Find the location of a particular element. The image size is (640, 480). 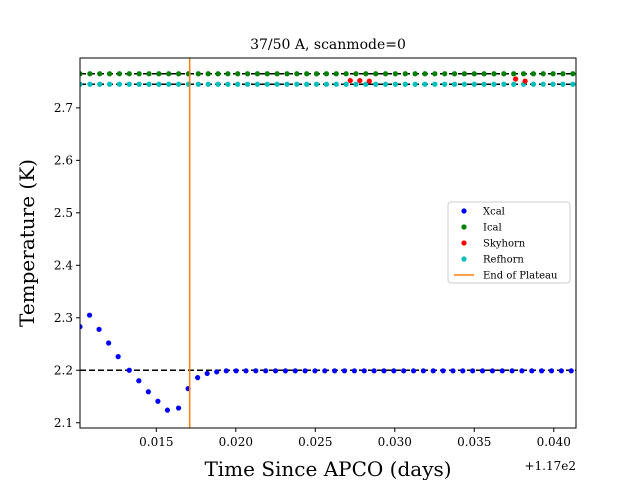

y-axis: 2.1 2.2 2.3 2.4 2.5 2.6 2.7 is located at coordinates (67, 265).